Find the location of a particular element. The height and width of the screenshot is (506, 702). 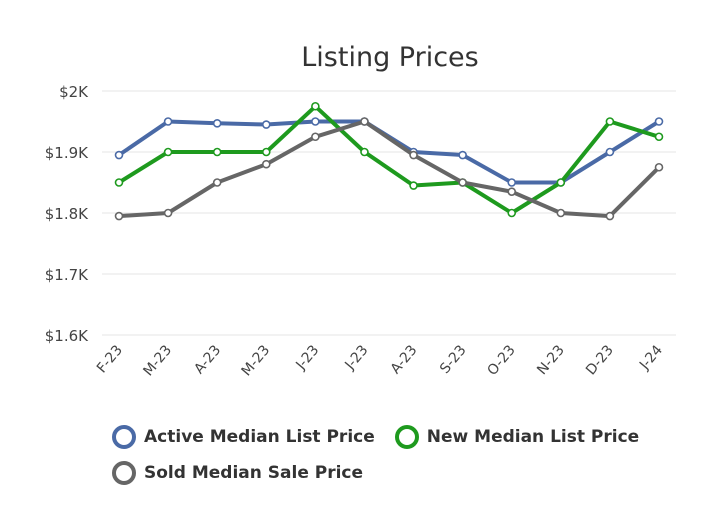

legend-label-active: Active Median List Price is located at coordinates (259, 437).